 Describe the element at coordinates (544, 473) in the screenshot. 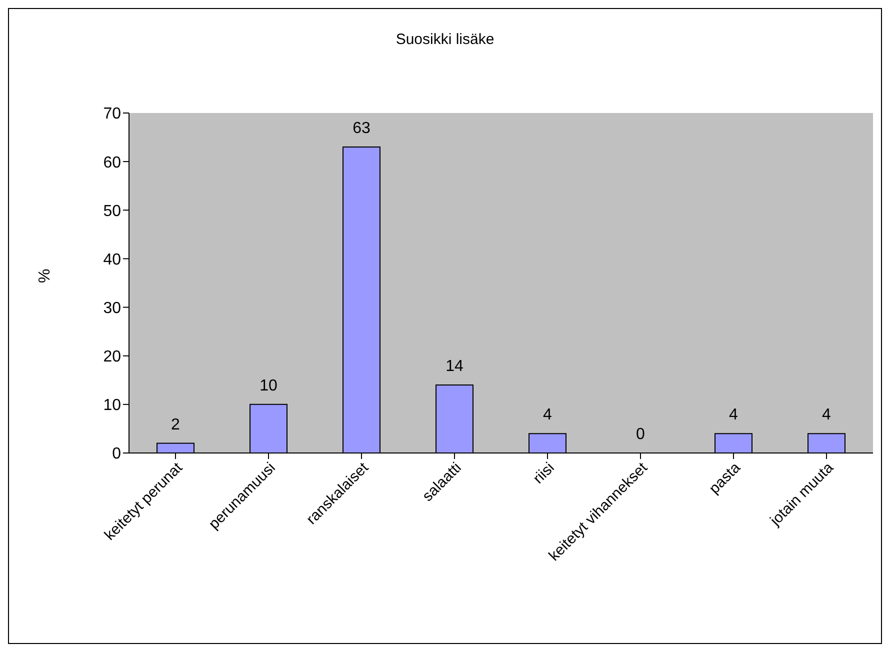

I see `x-tick-label: riisi` at that location.